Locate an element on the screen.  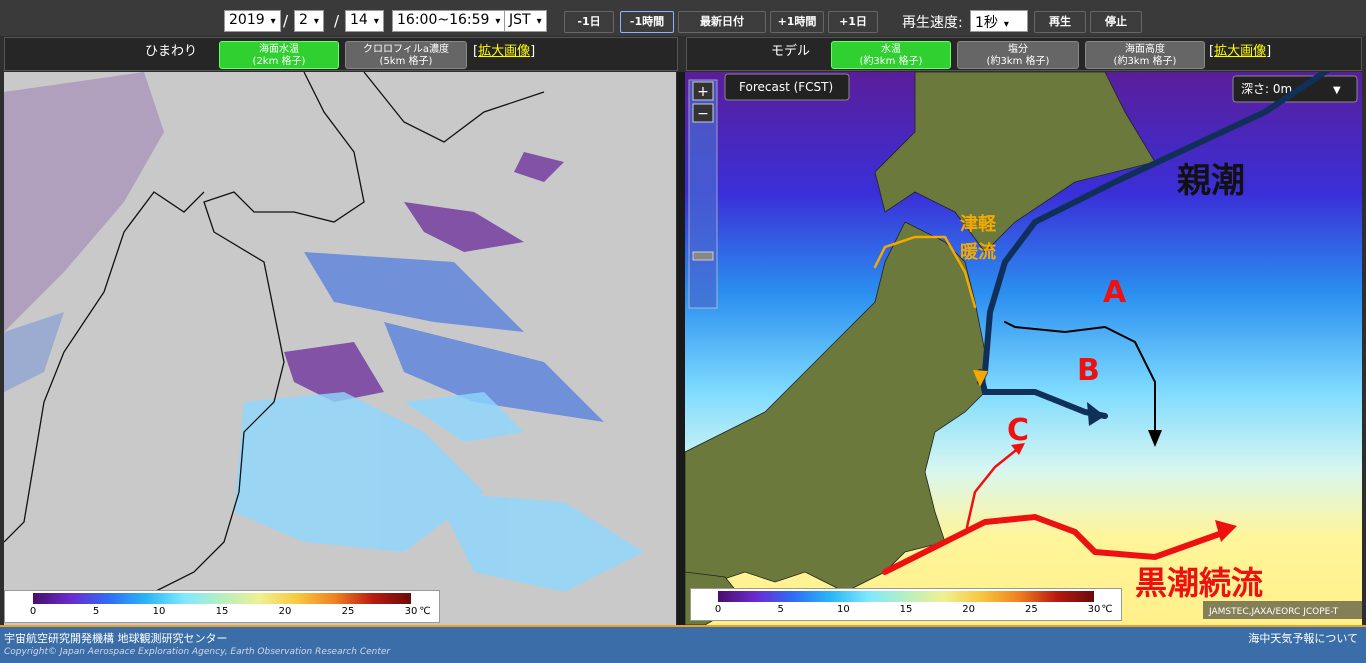
tab-title: クロロフィルa濃度 is located at coordinates (406, 49).